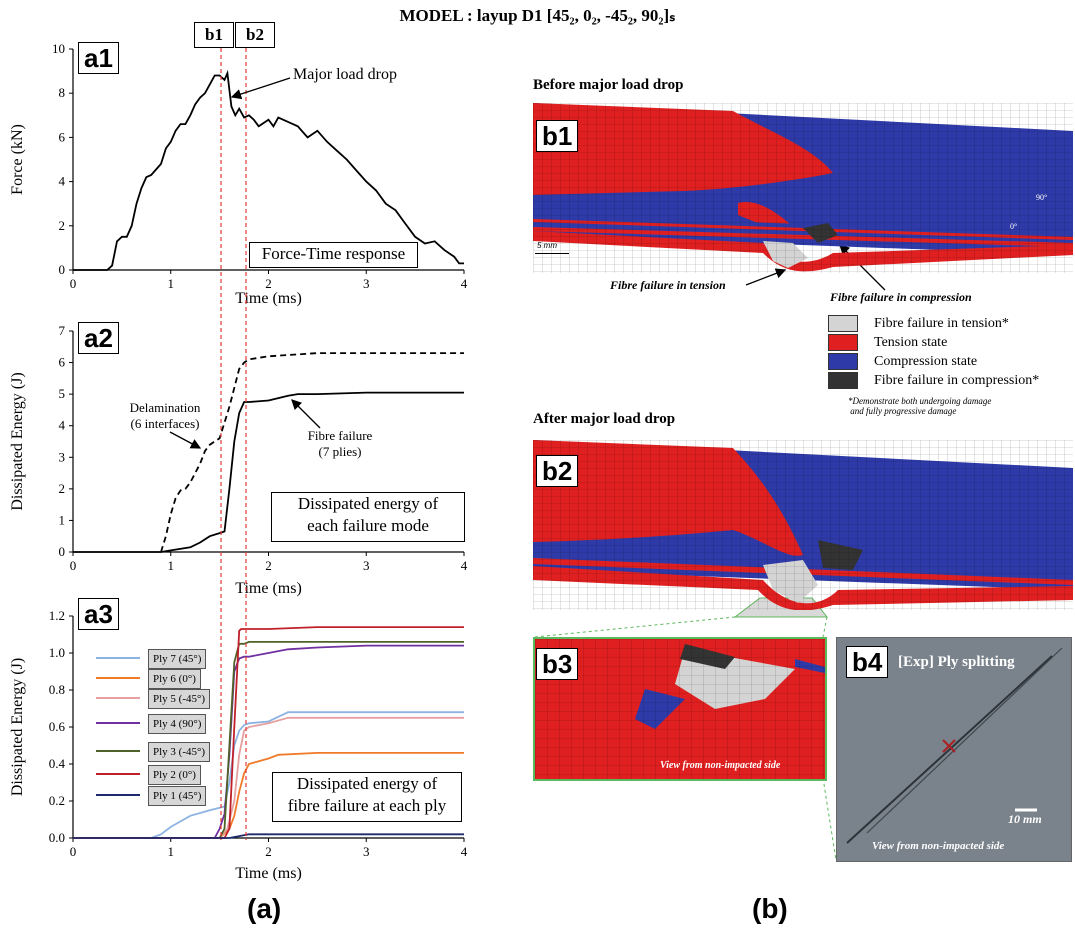 The width and height of the screenshot is (1075, 942). Describe the element at coordinates (941, 323) in the screenshot. I see `failure-legend-label: Fibre failure in tension*` at that location.